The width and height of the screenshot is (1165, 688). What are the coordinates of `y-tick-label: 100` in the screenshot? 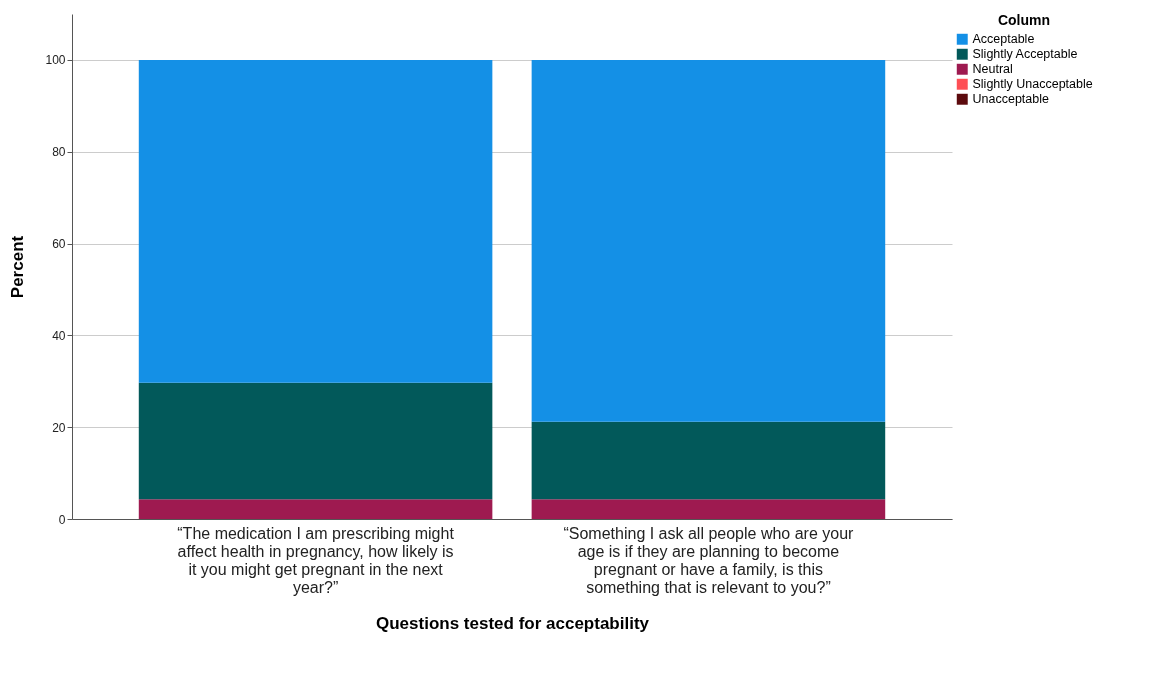 It's located at (55, 60).